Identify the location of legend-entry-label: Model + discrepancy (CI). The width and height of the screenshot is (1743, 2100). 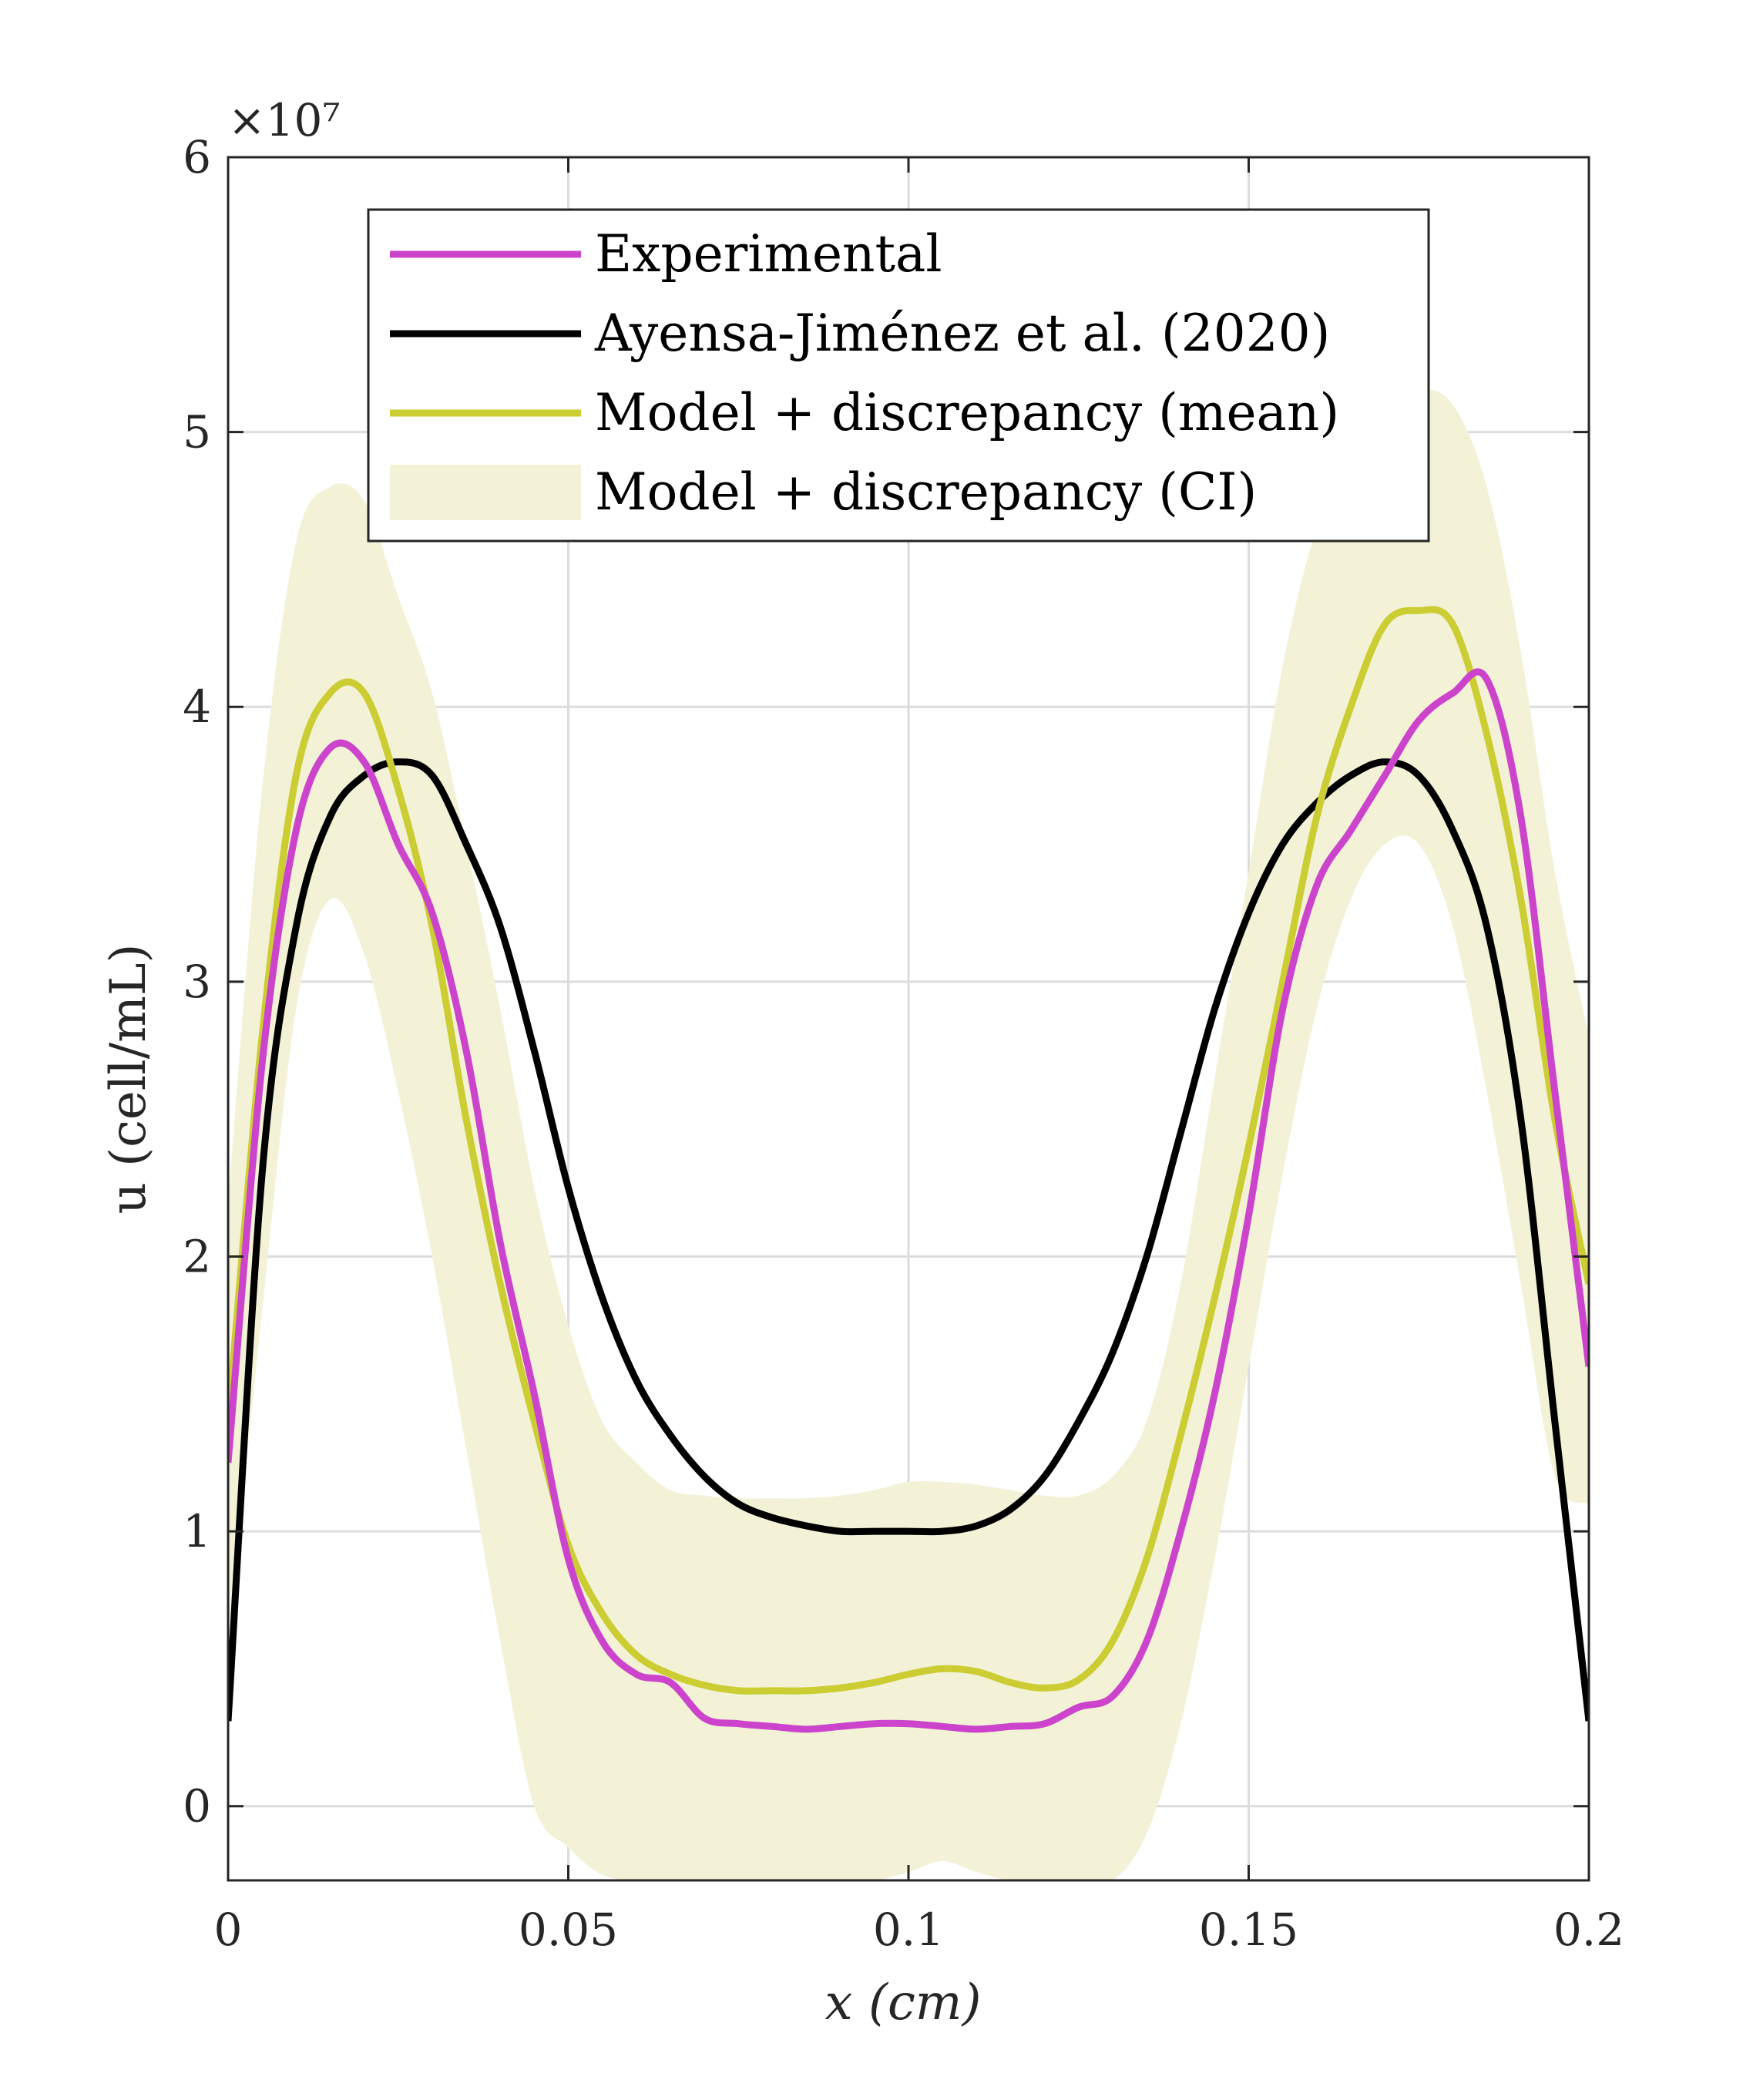
(926, 492).